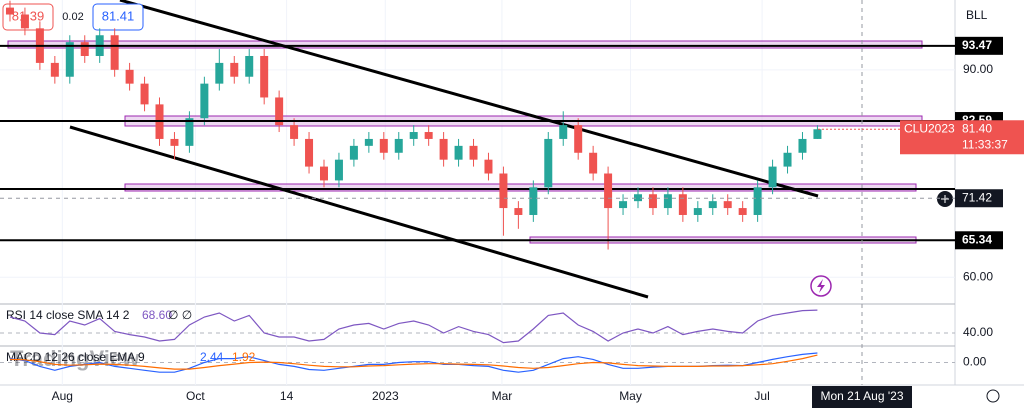 The height and width of the screenshot is (408, 1024). I want to click on indicator-title: MACD 12 26 close EMA 9, so click(75, 357).